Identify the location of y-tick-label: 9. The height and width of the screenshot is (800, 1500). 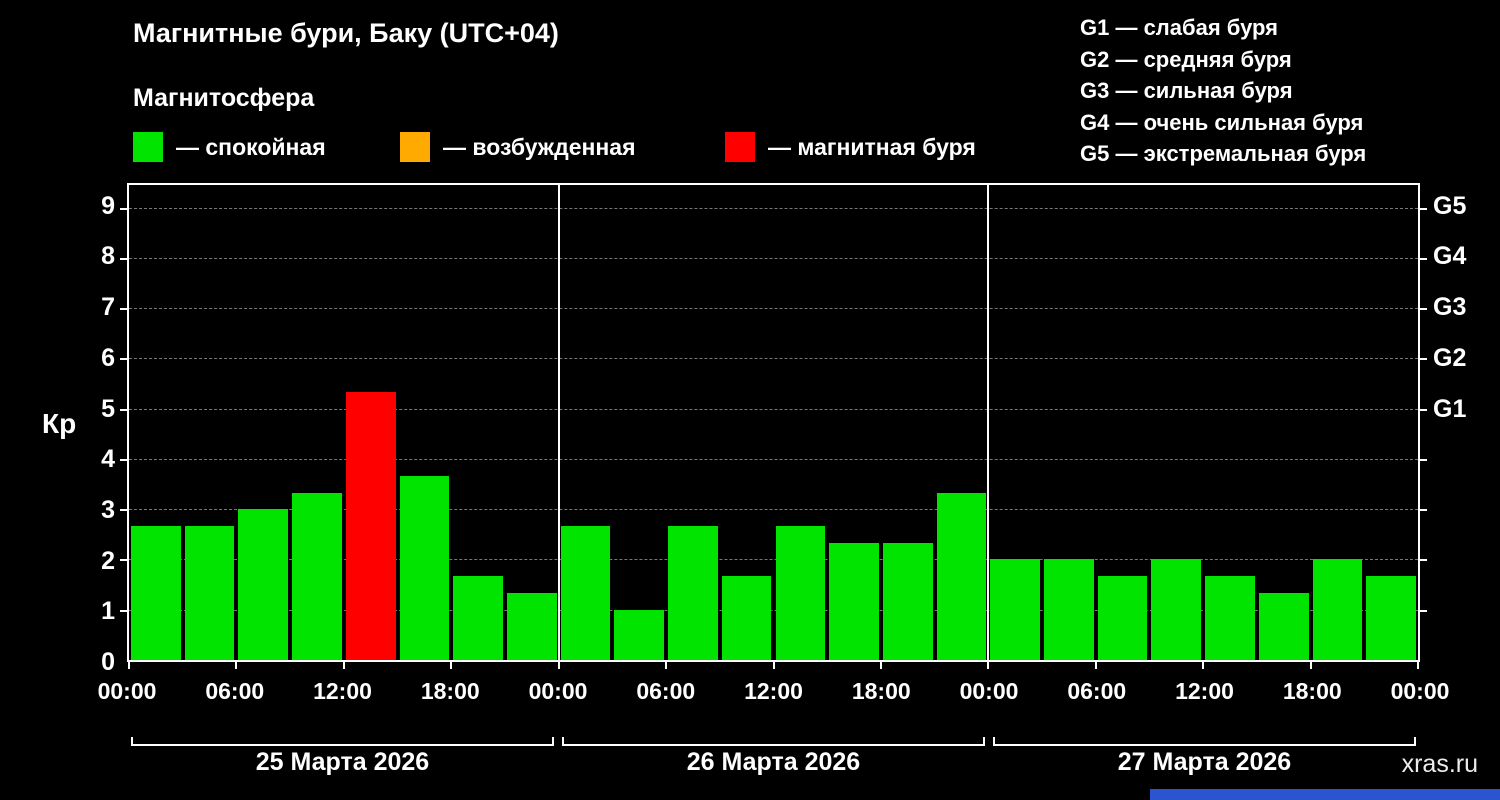
(108, 205).